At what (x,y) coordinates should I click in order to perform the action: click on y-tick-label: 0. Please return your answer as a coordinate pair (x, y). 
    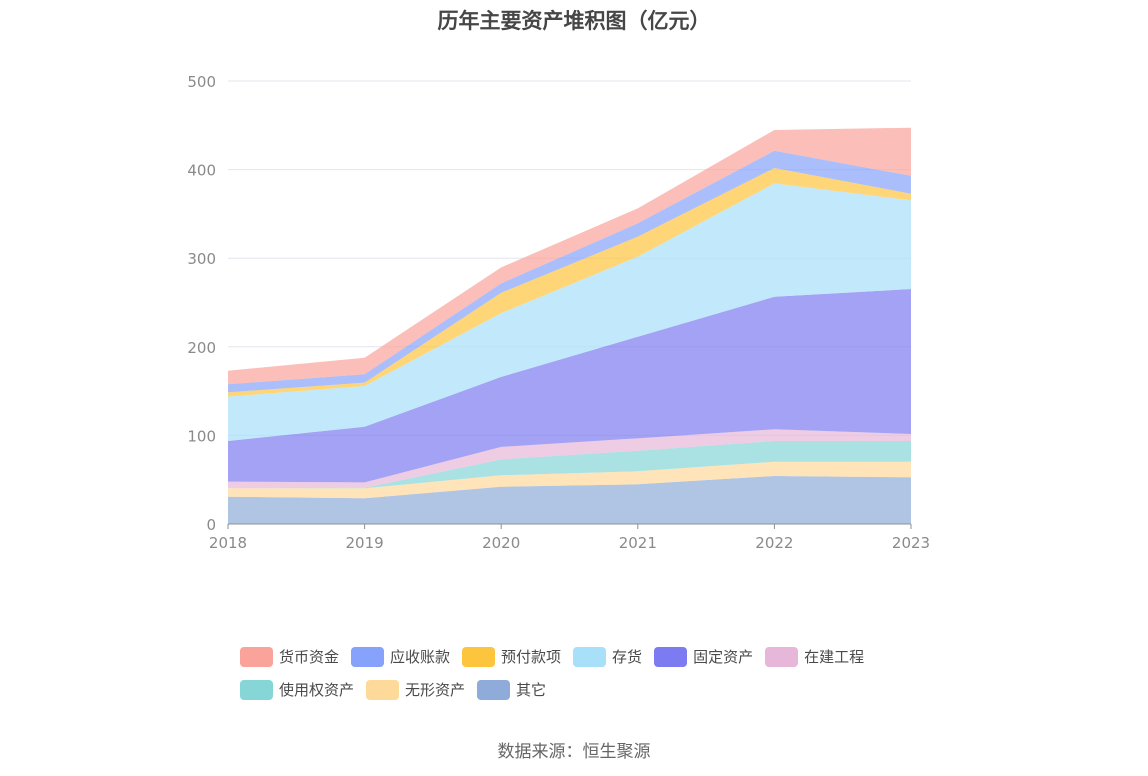
    Looking at the image, I should click on (211, 525).